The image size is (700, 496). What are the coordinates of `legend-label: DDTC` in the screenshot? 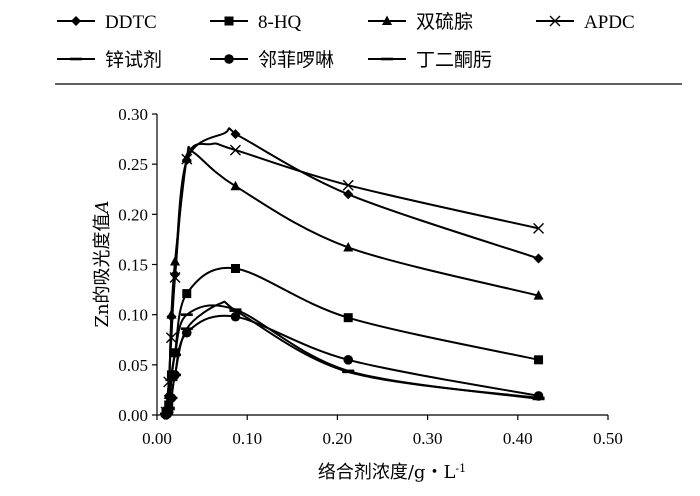 It's located at (131, 22).